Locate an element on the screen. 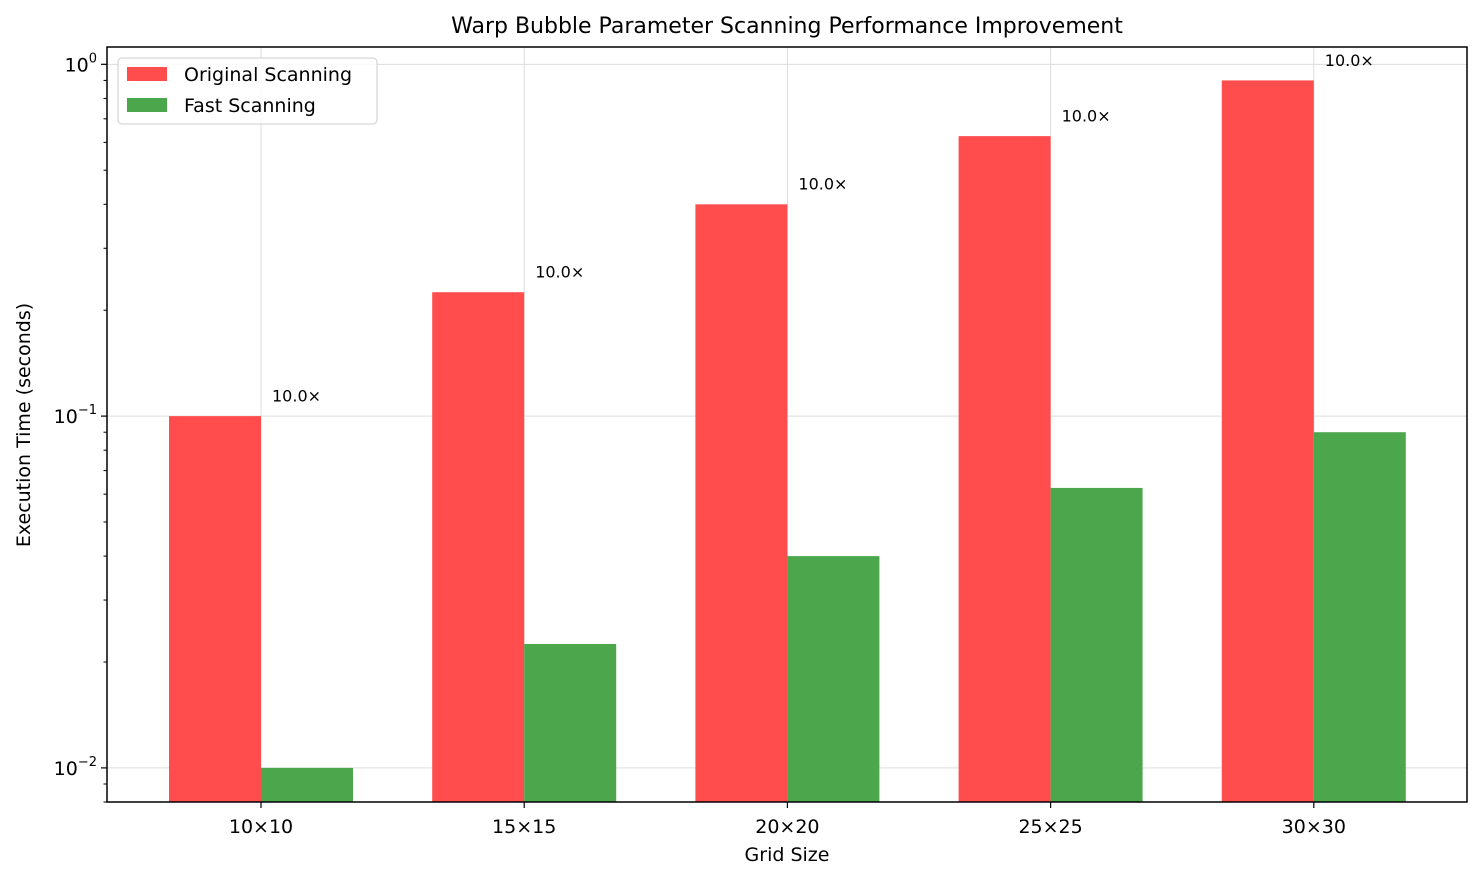 The image size is (1483, 881). x-tick-label: 15×15 is located at coordinates (524, 827).